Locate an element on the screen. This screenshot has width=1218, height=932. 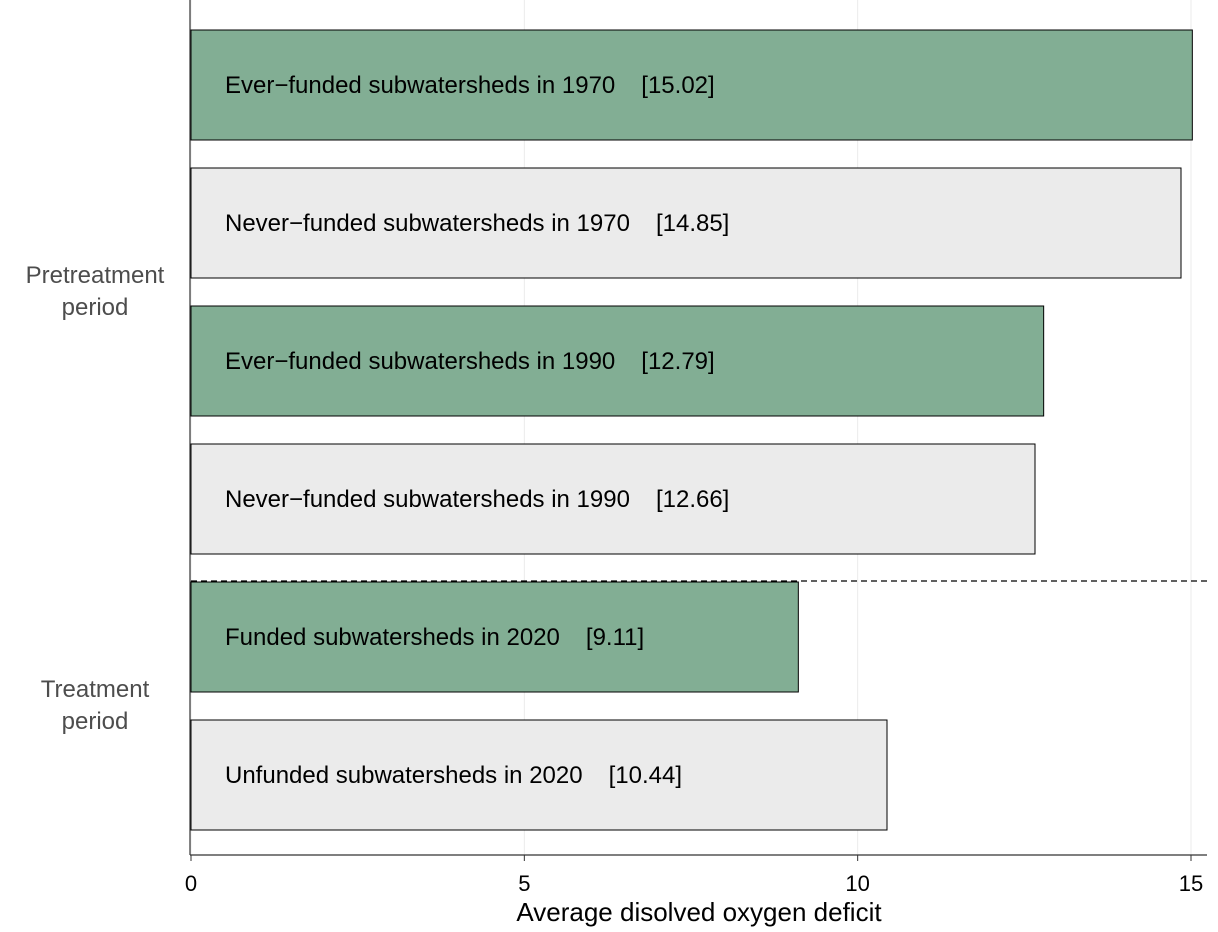
group-label: Treatment period is located at coordinates (95, 705).